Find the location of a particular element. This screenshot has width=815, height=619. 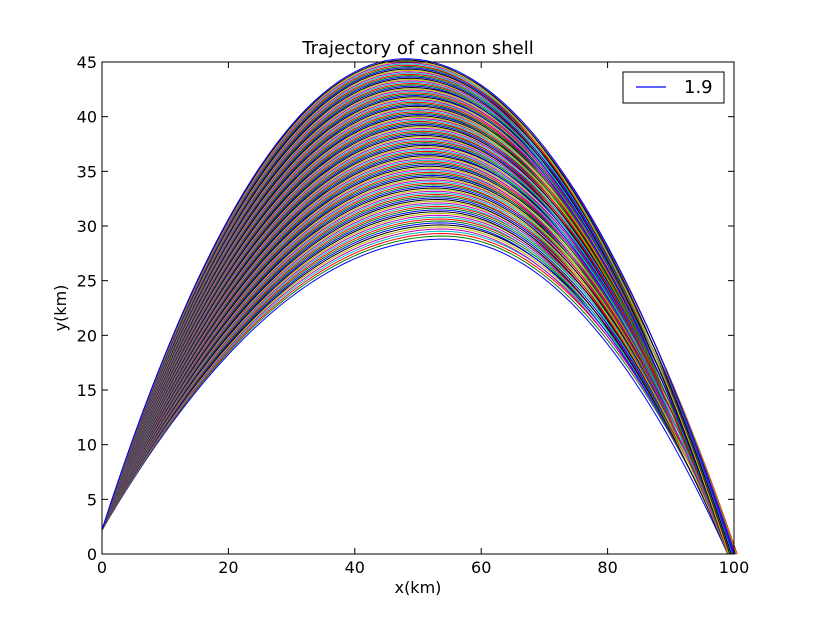

chart-title: Trajectory of cannon shell is located at coordinates (417, 48).